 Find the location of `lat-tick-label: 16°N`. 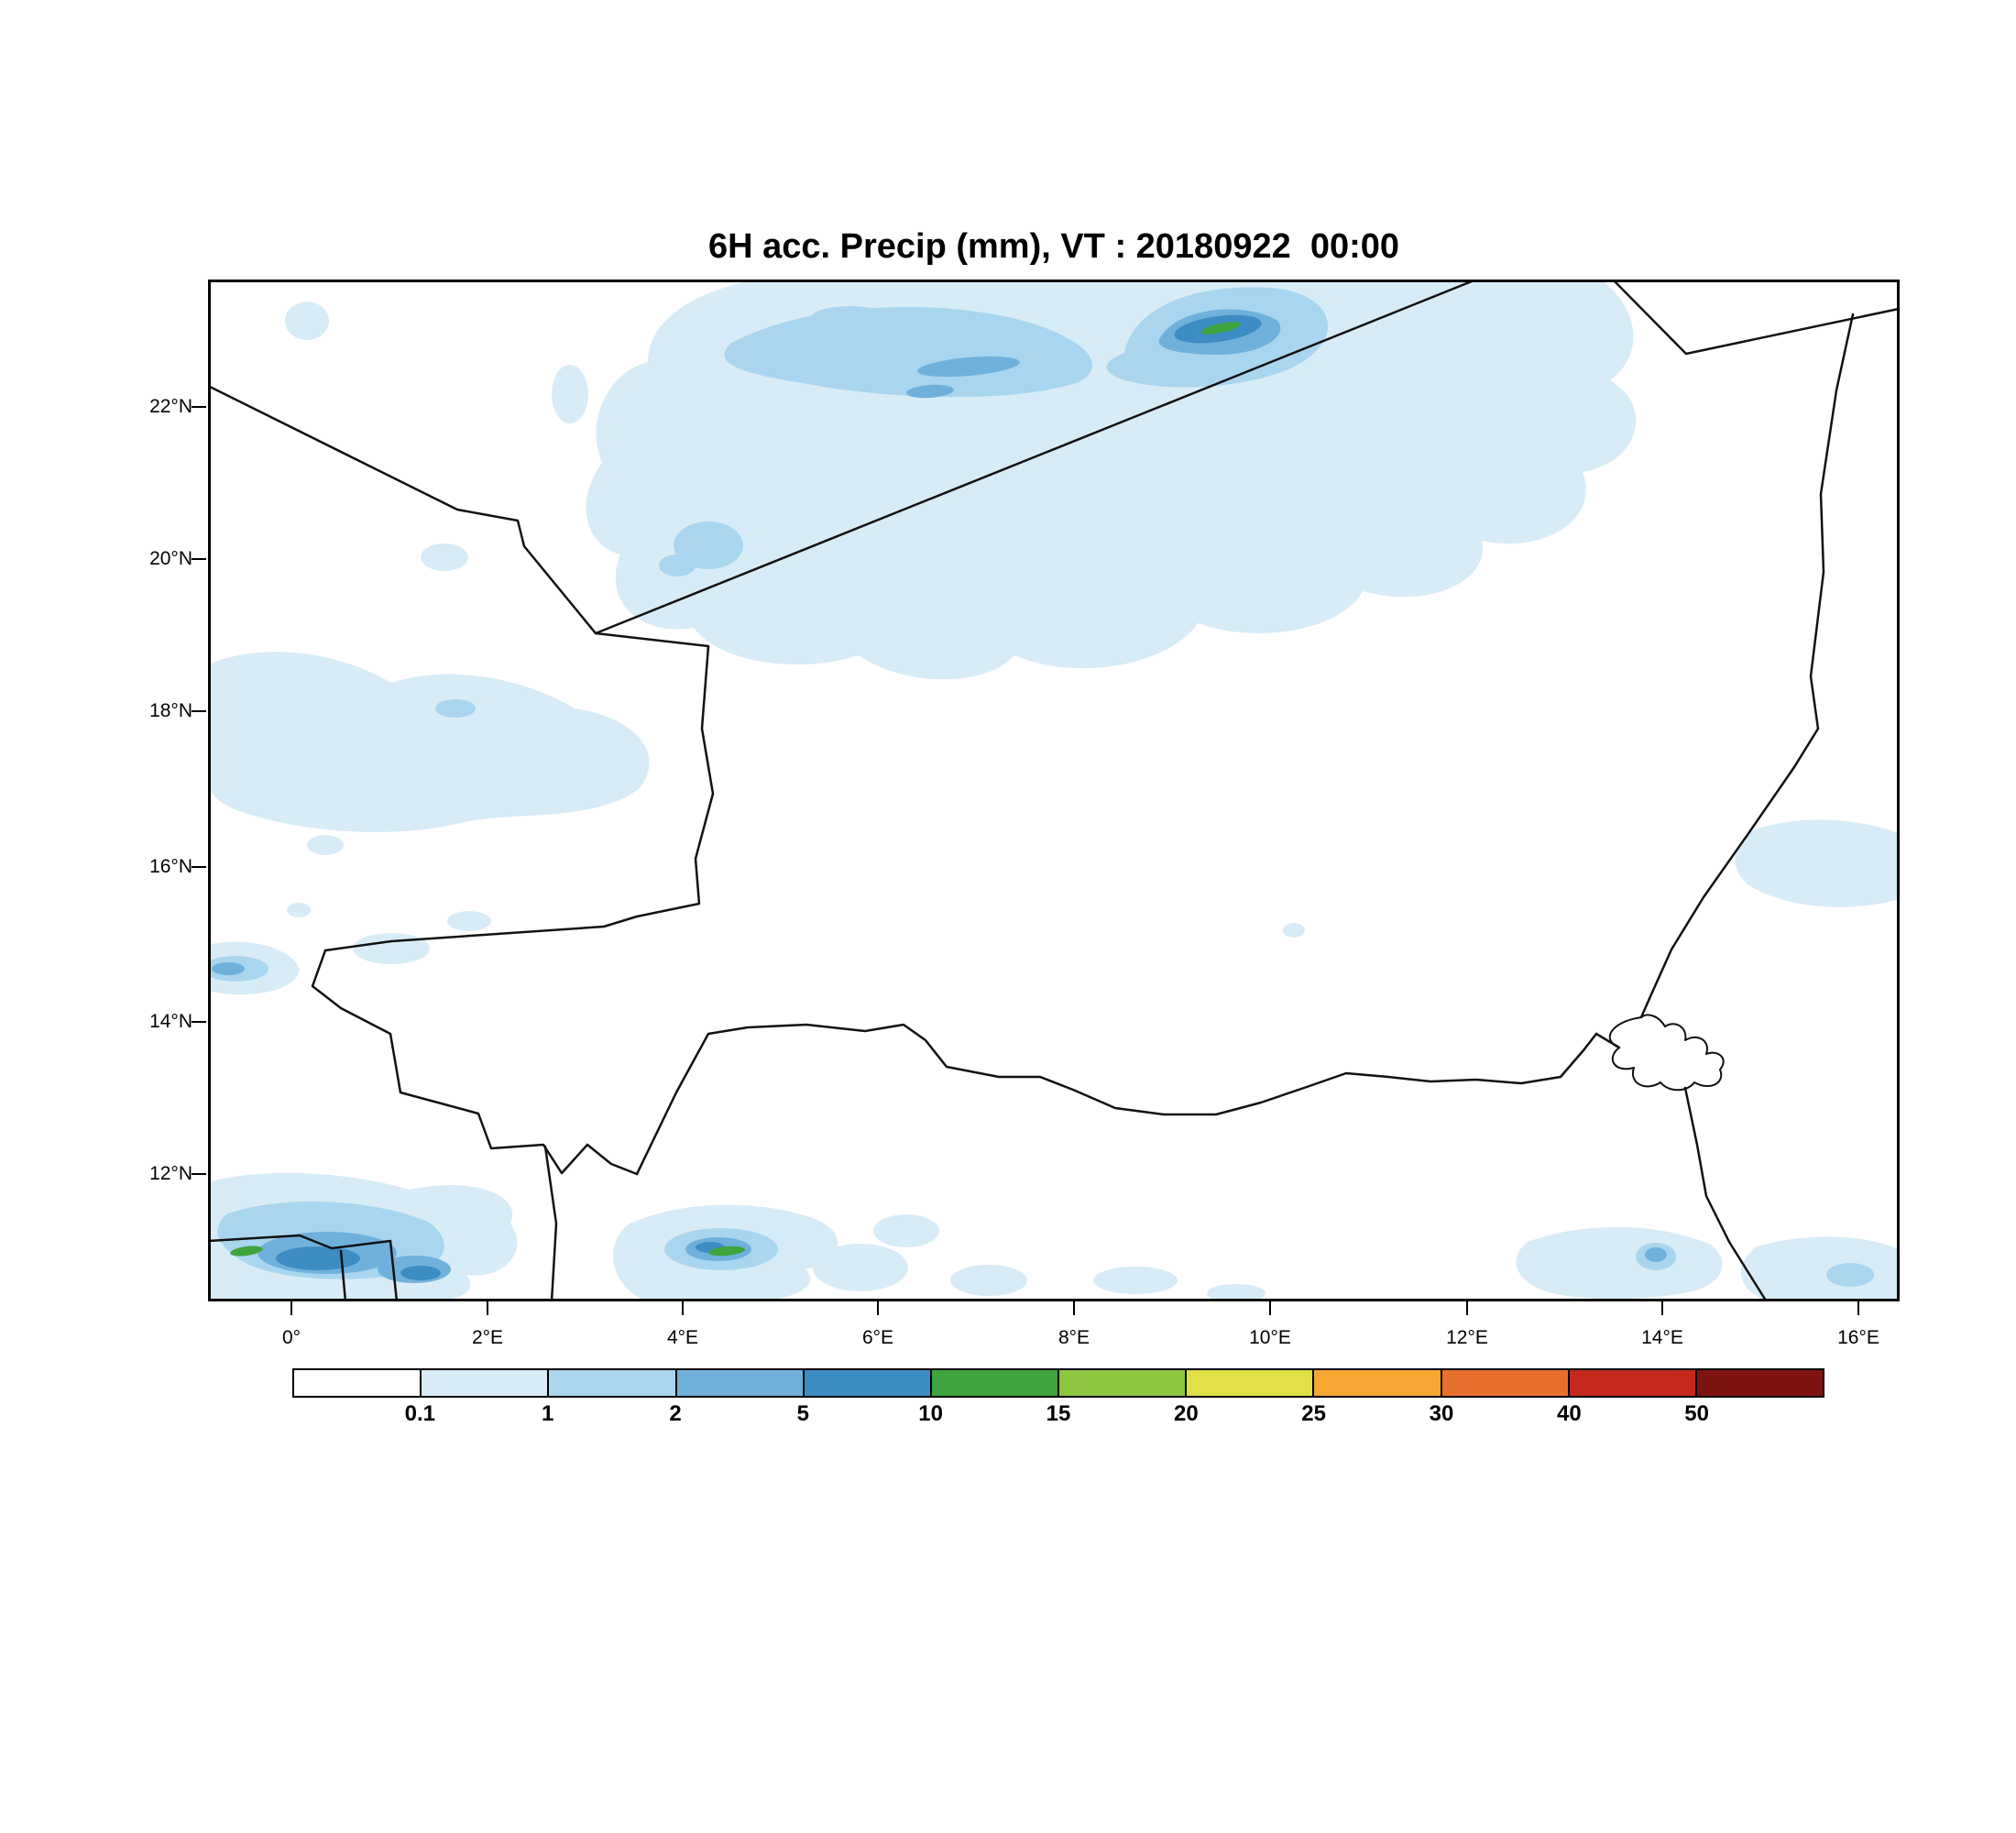

lat-tick-label: 16°N is located at coordinates (170, 866).